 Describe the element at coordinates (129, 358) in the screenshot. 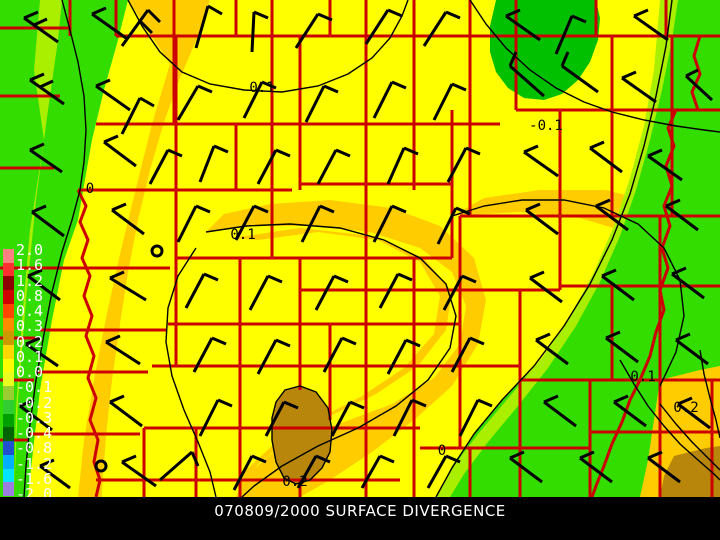

I see `station-markers` at that location.